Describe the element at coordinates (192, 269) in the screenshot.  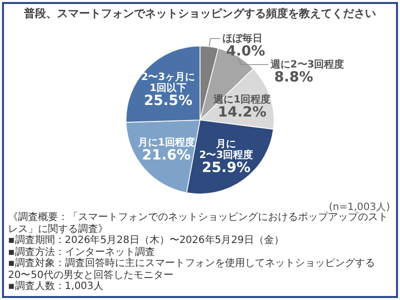
I see `text: ▪調査対象：調査回答時に主にスマートフォンを使用してネットショッピングする20〜50代の男女と回答したモニター` at that location.